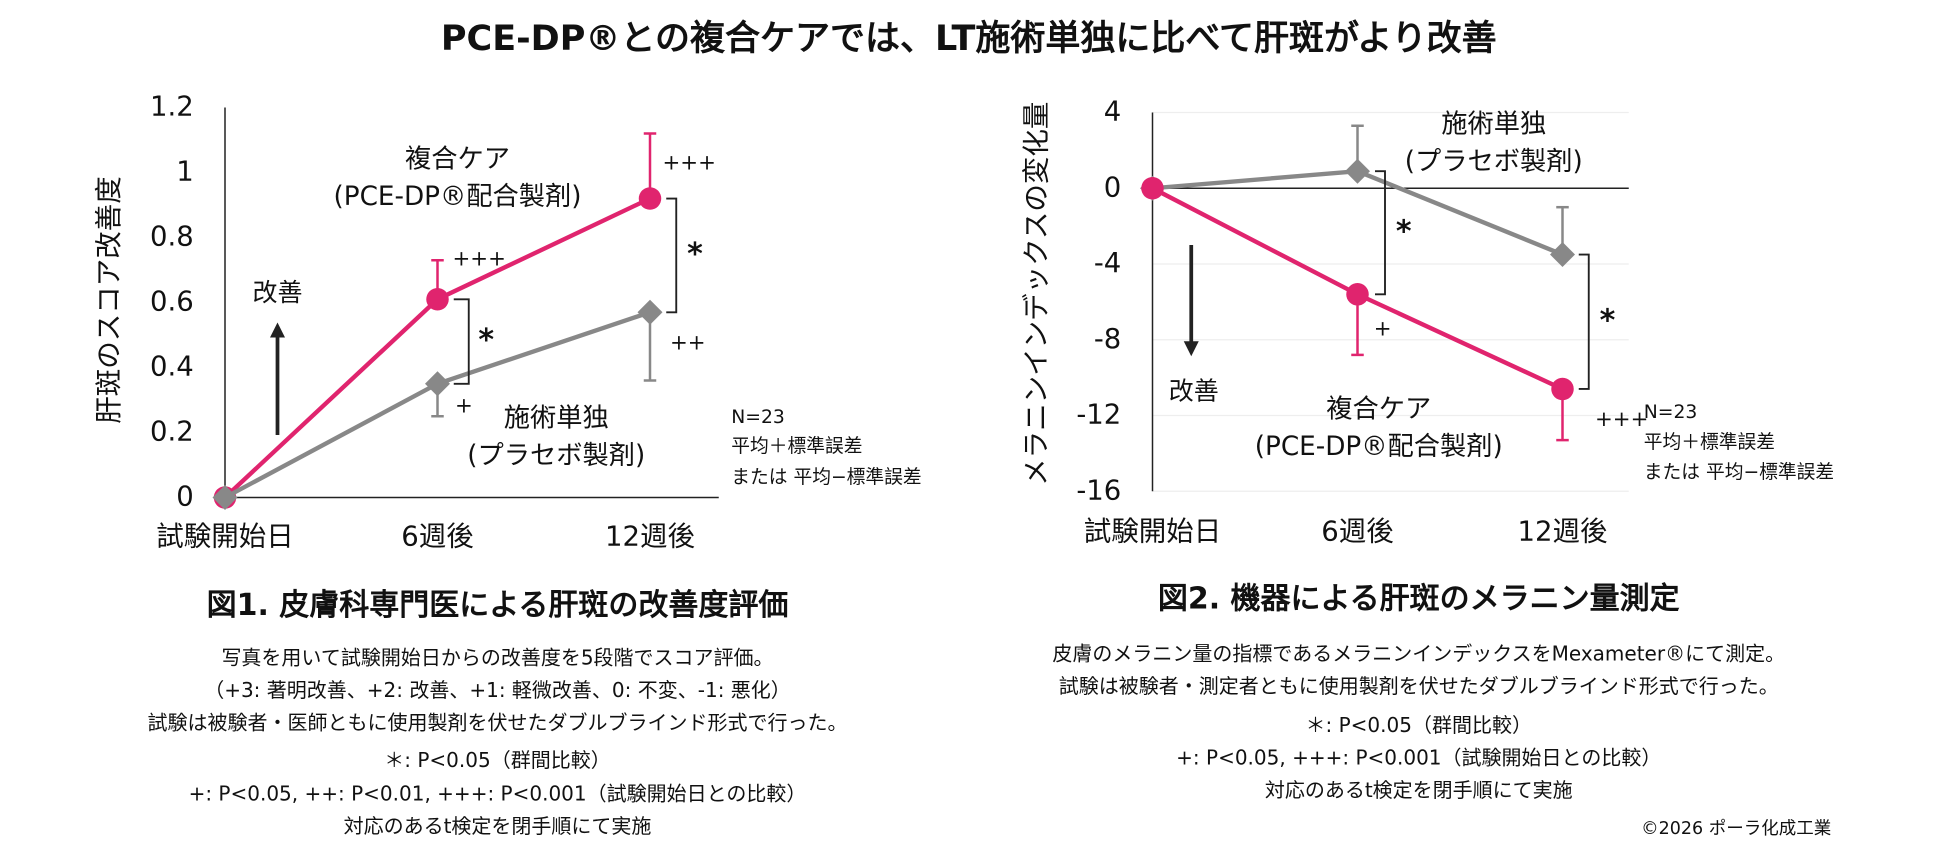 Image resolution: width=1950 pixels, height=855 pixels. What do you see at coordinates (1107, 339) in the screenshot?
I see `y-tick-label: -8` at bounding box center [1107, 339].